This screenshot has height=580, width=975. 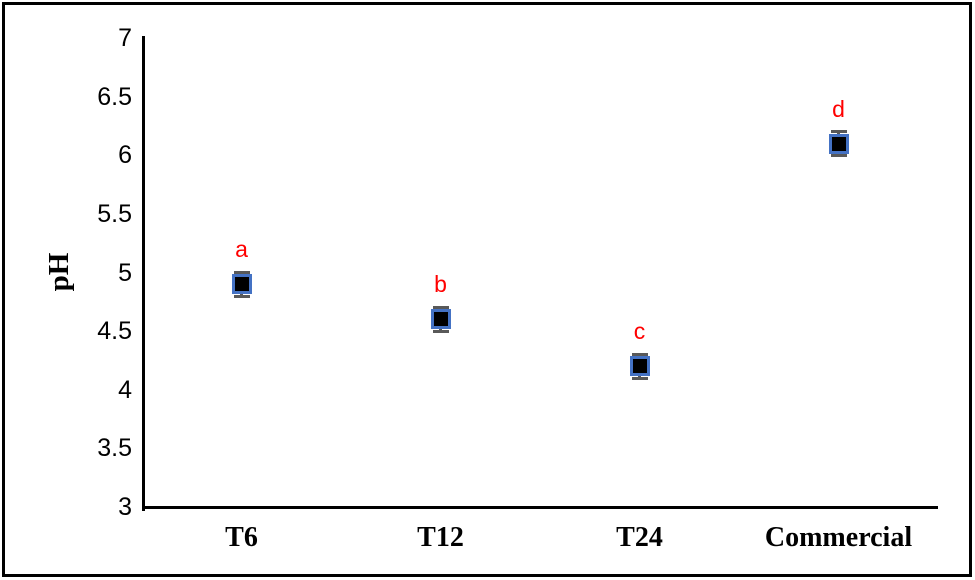 What do you see at coordinates (125, 38) in the screenshot?
I see `y-tick-label: 7` at bounding box center [125, 38].